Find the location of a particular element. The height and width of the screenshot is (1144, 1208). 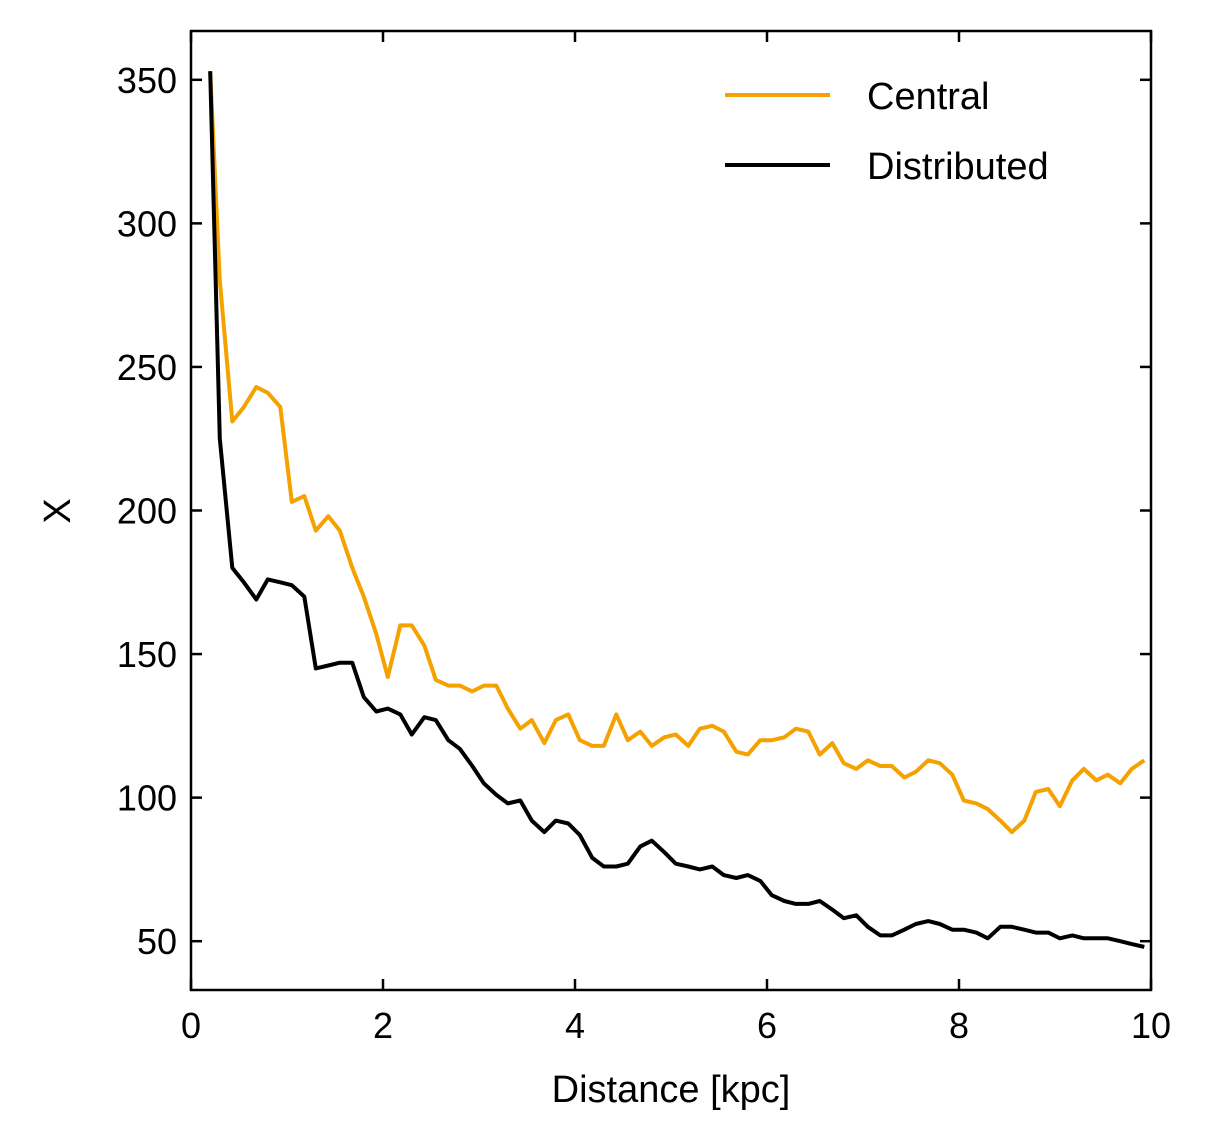

legend: Central Distributed is located at coordinates (887, 132).